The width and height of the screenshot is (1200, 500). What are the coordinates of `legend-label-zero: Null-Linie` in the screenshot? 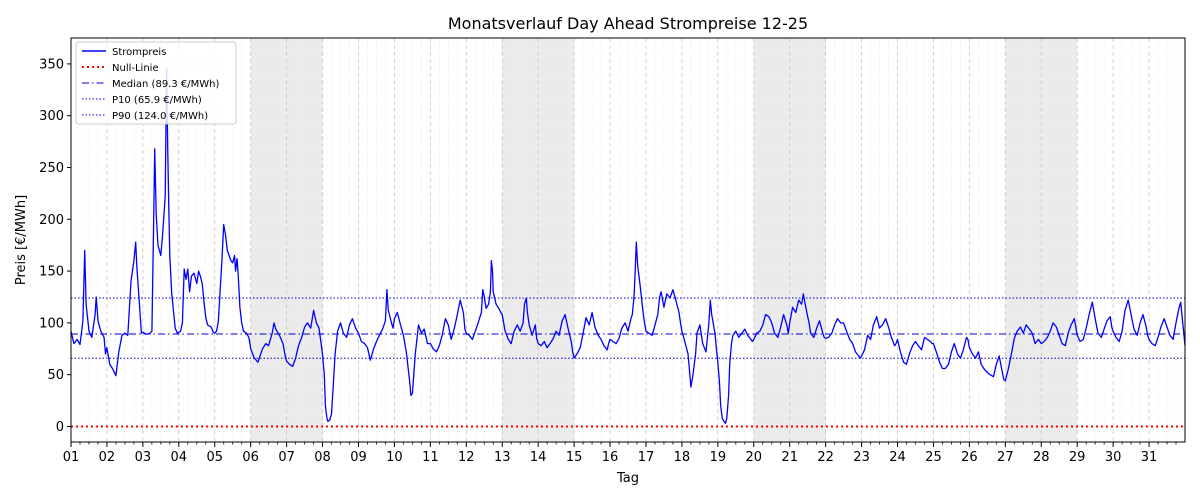 It's located at (135, 68).